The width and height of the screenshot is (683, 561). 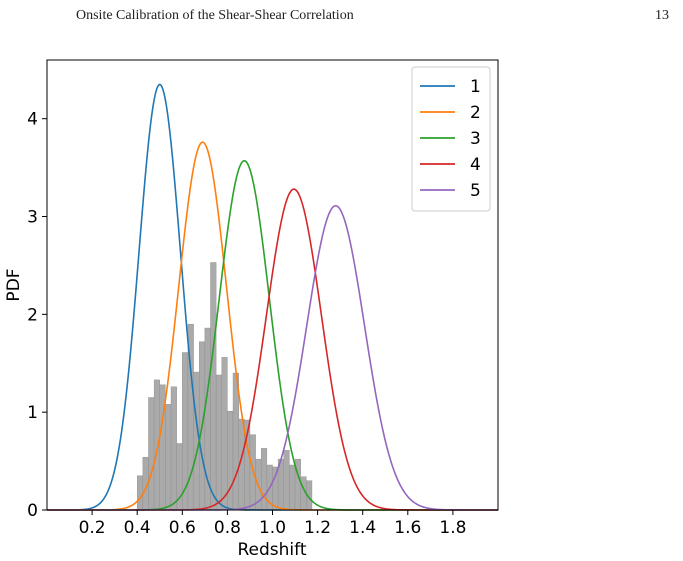 What do you see at coordinates (137, 528) in the screenshot?
I see `x-tick-label: 0.4` at bounding box center [137, 528].